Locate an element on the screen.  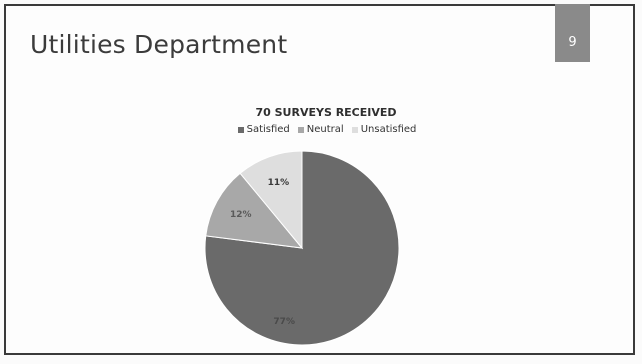
legend-item-satisfied: Satisfied is located at coordinates (263, 129).